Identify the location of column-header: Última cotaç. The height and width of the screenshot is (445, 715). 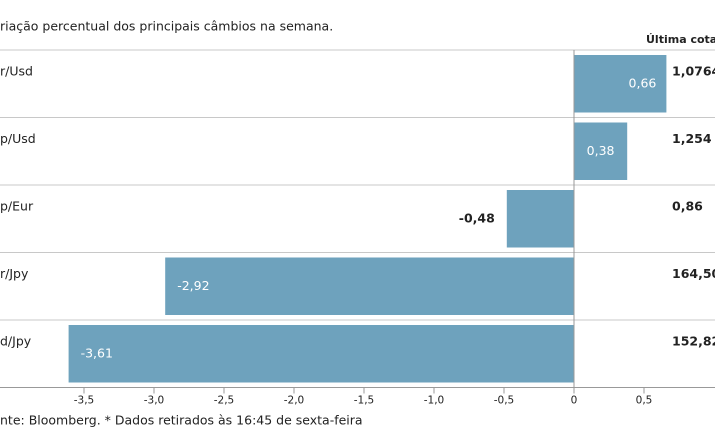
(680, 39).